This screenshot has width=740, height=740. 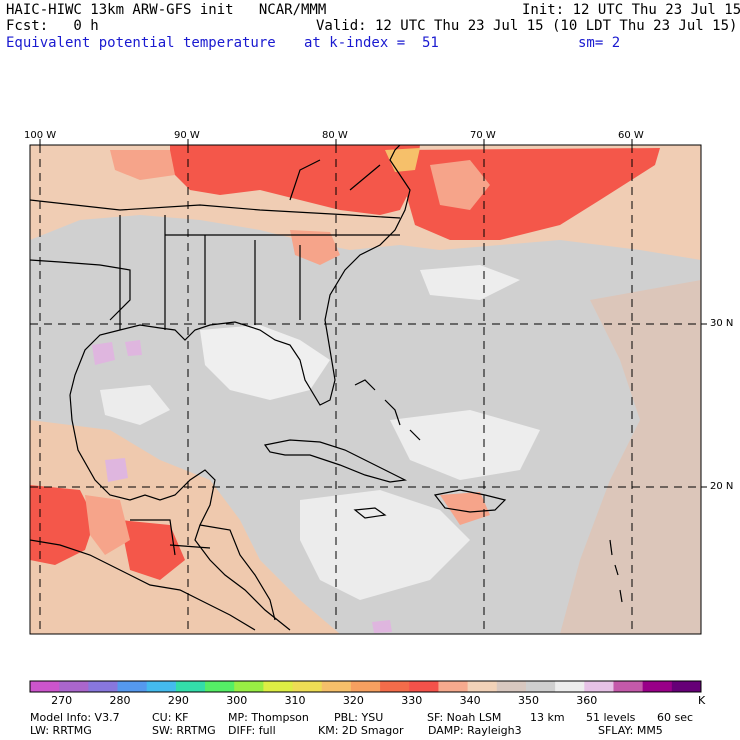 I want to click on colorbar-tick-label: 320, so click(x=353, y=700).